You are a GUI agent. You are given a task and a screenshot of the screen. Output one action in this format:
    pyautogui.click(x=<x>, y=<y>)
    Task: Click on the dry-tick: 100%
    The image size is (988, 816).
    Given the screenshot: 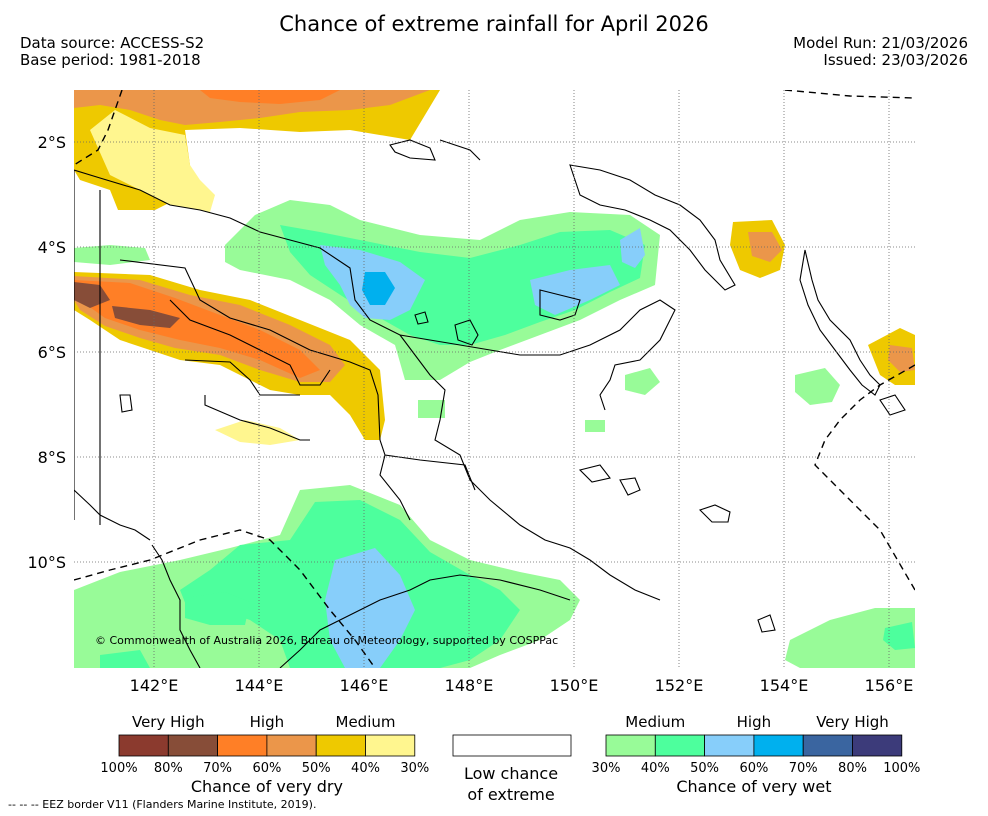 What is the action you would take?
    pyautogui.click(x=118, y=768)
    